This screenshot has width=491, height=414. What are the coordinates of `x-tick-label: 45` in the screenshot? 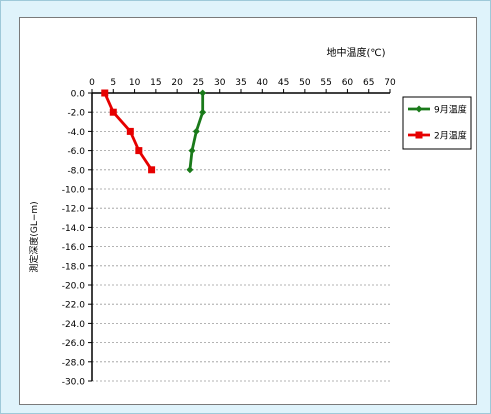 It's located at (283, 83).